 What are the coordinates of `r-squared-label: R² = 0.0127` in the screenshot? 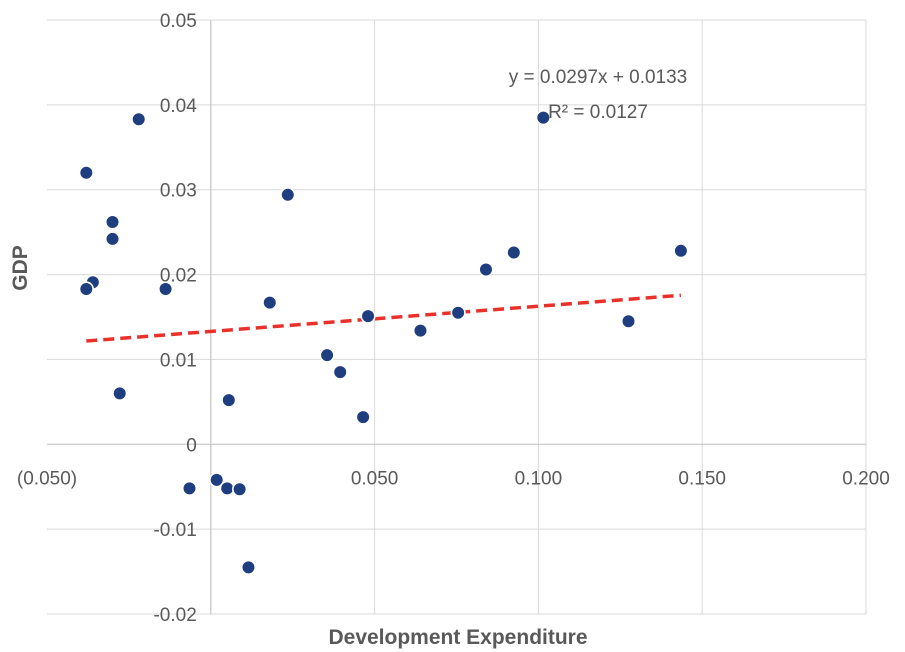 It's located at (598, 112).